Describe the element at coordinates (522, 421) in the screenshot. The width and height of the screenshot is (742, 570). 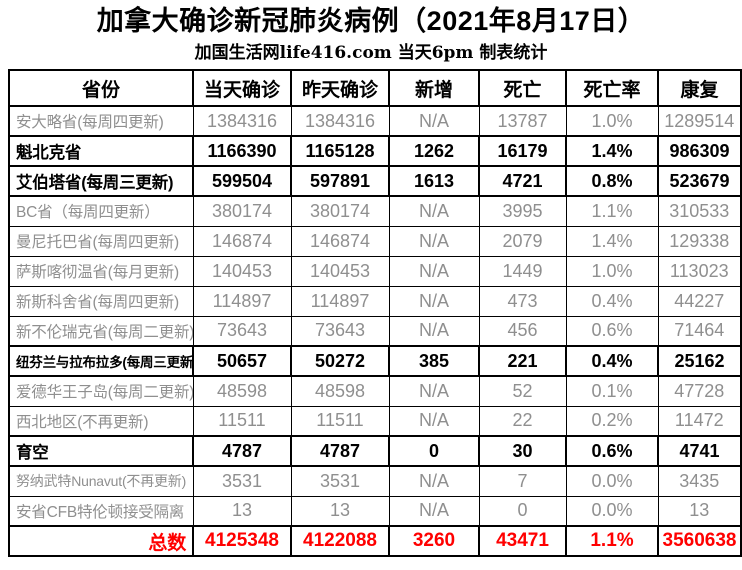
I see `cell-deaths: 22` at that location.